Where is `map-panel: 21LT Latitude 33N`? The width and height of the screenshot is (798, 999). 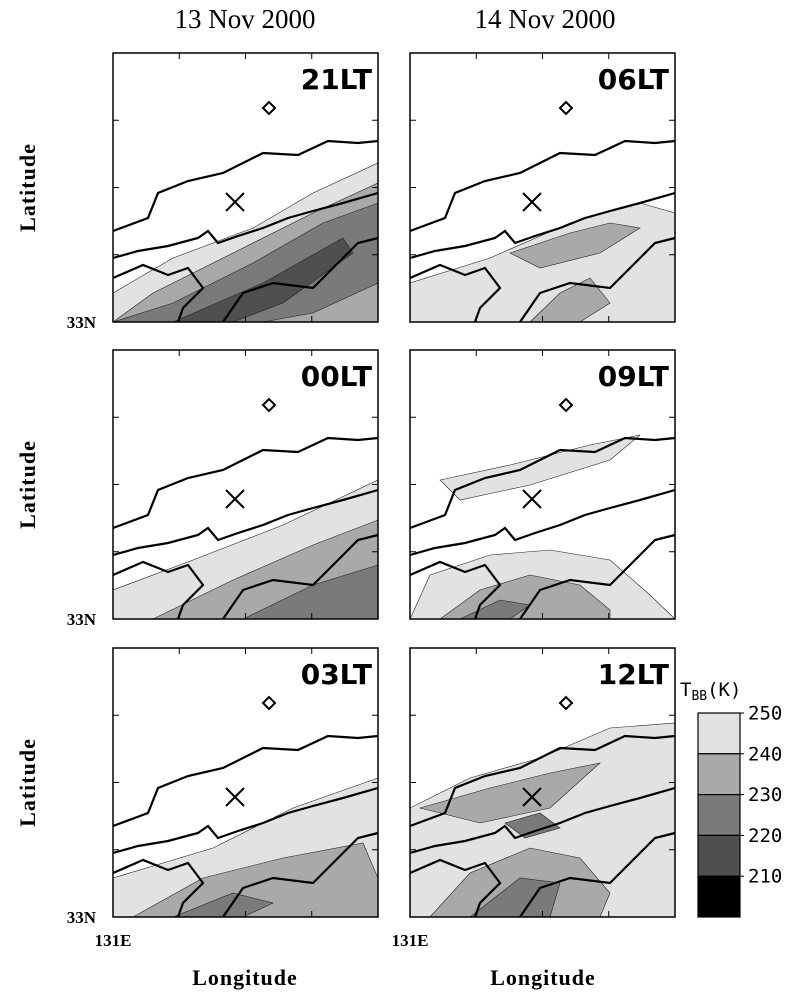
map-panel: 21LT Latitude 33N is located at coordinates (197, 192).